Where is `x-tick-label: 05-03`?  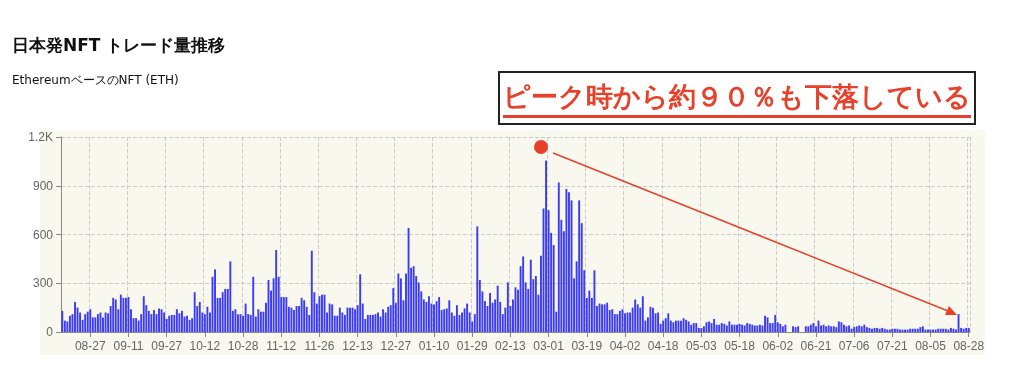
x-tick-label: 05-03 is located at coordinates (702, 346).